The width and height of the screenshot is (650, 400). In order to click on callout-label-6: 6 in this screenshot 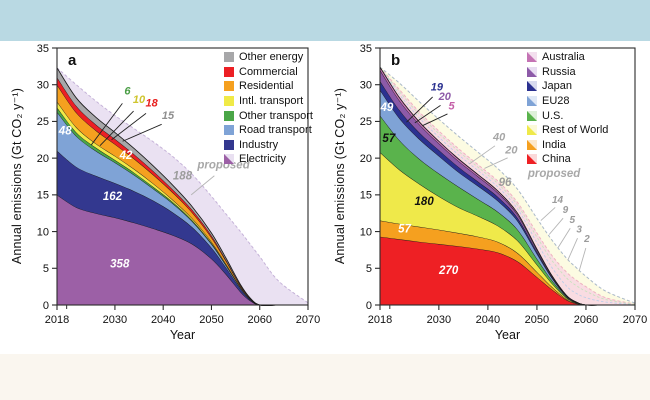, I will do `click(127, 91)`.